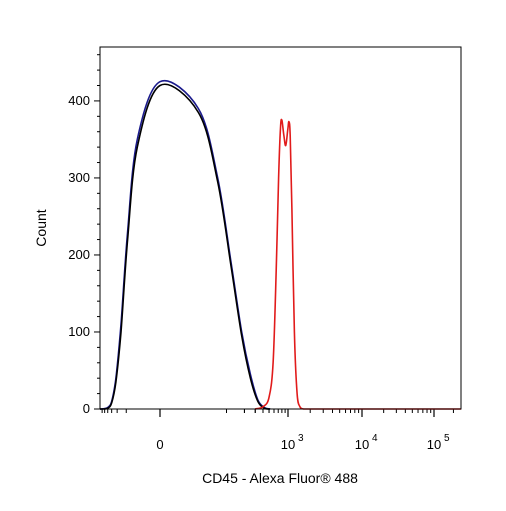 This screenshot has height=511, width=506. Describe the element at coordinates (86, 408) in the screenshot. I see `y-tick-label: 0` at that location.